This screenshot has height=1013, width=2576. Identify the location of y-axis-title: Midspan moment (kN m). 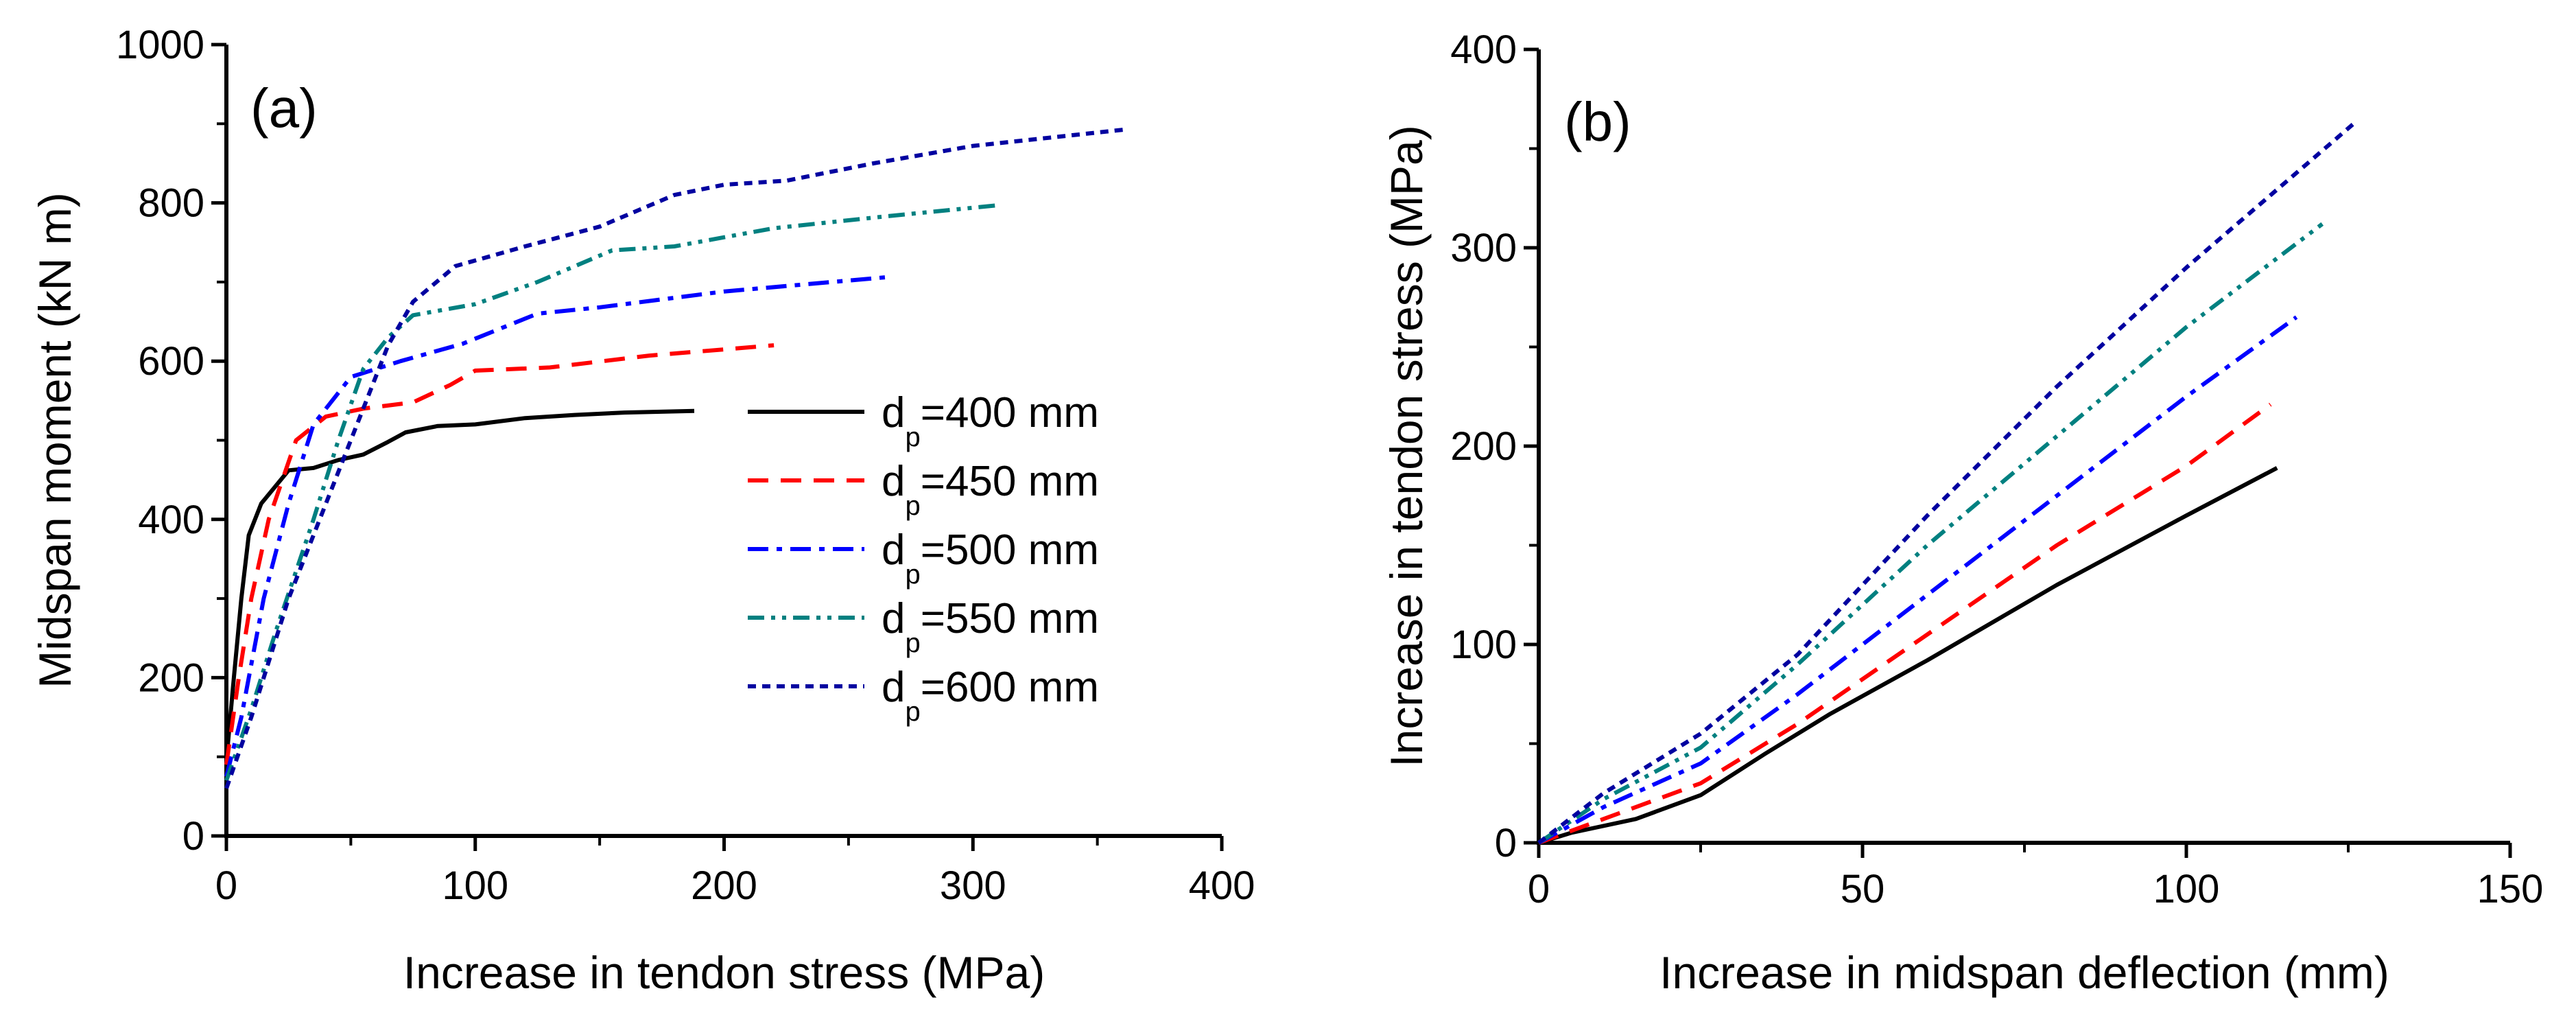
(54, 440).